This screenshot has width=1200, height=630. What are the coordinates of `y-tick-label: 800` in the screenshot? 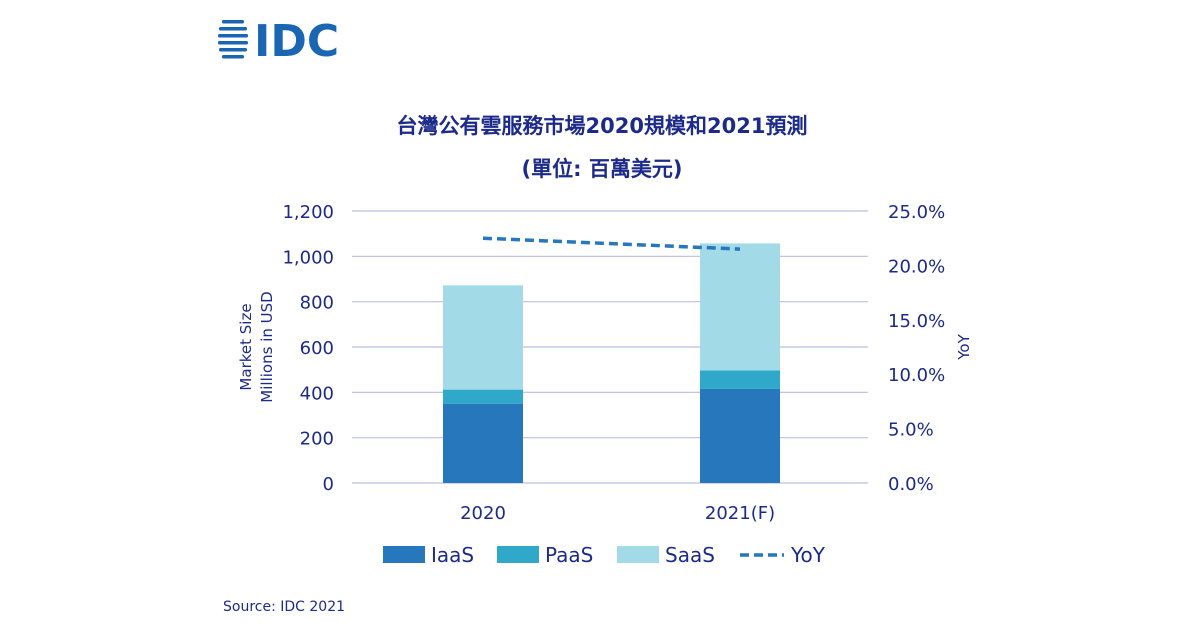 It's located at (317, 303).